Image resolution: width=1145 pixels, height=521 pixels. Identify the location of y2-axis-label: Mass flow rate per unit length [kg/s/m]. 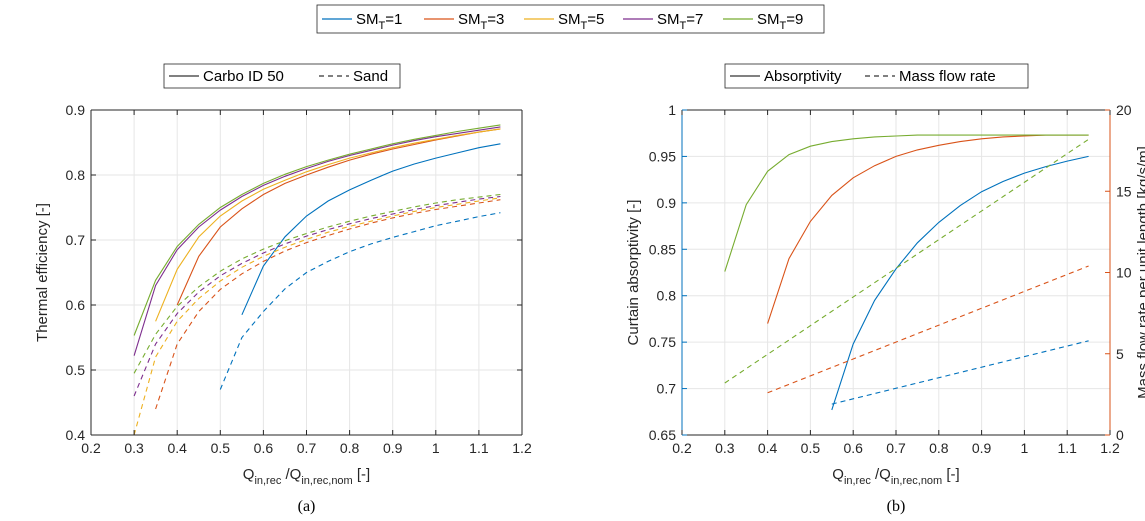
(1140, 272).